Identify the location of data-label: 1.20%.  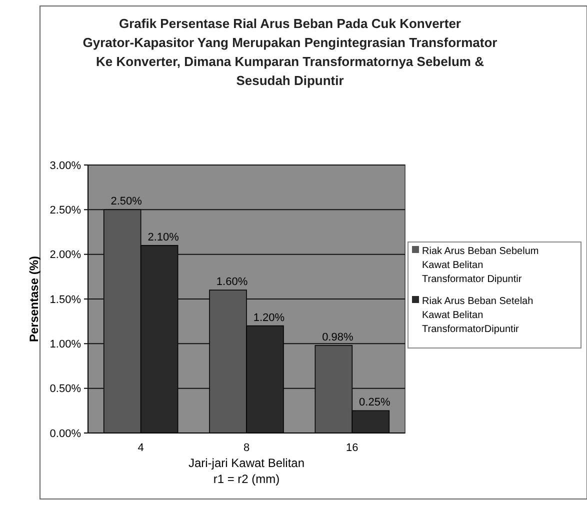
(269, 318).